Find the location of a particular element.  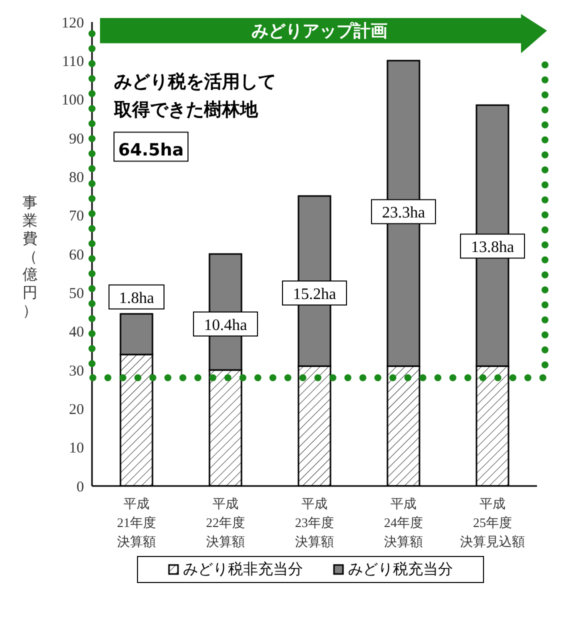

x-tick-label: 平成21年度決算額 is located at coordinates (136, 522).